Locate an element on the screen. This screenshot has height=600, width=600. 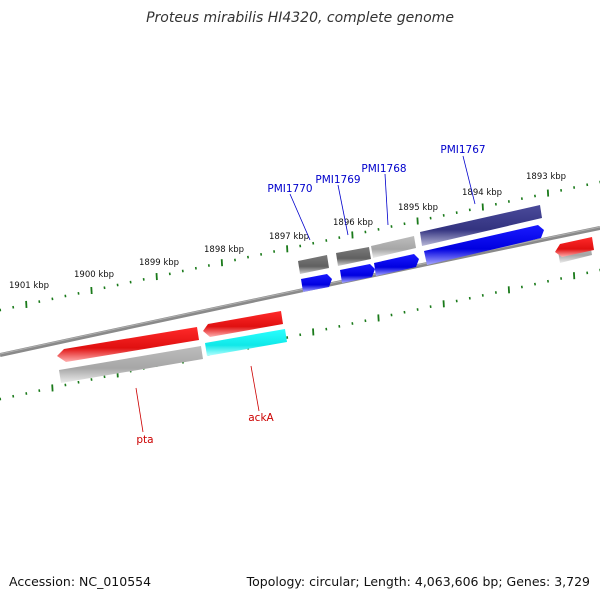
reverse-gene-labels: pta ackA is located at coordinates (205, 405).